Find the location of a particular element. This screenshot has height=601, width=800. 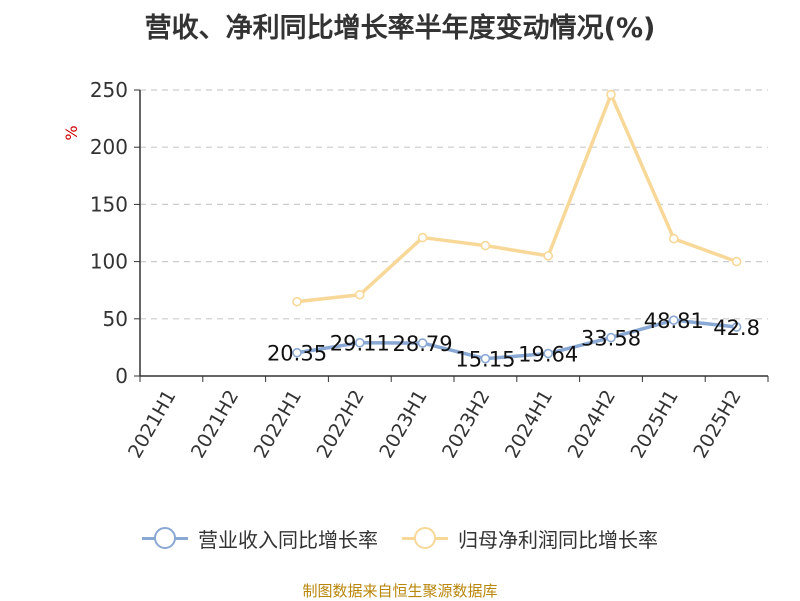

y-tick-label: 250 is located at coordinates (109, 90).